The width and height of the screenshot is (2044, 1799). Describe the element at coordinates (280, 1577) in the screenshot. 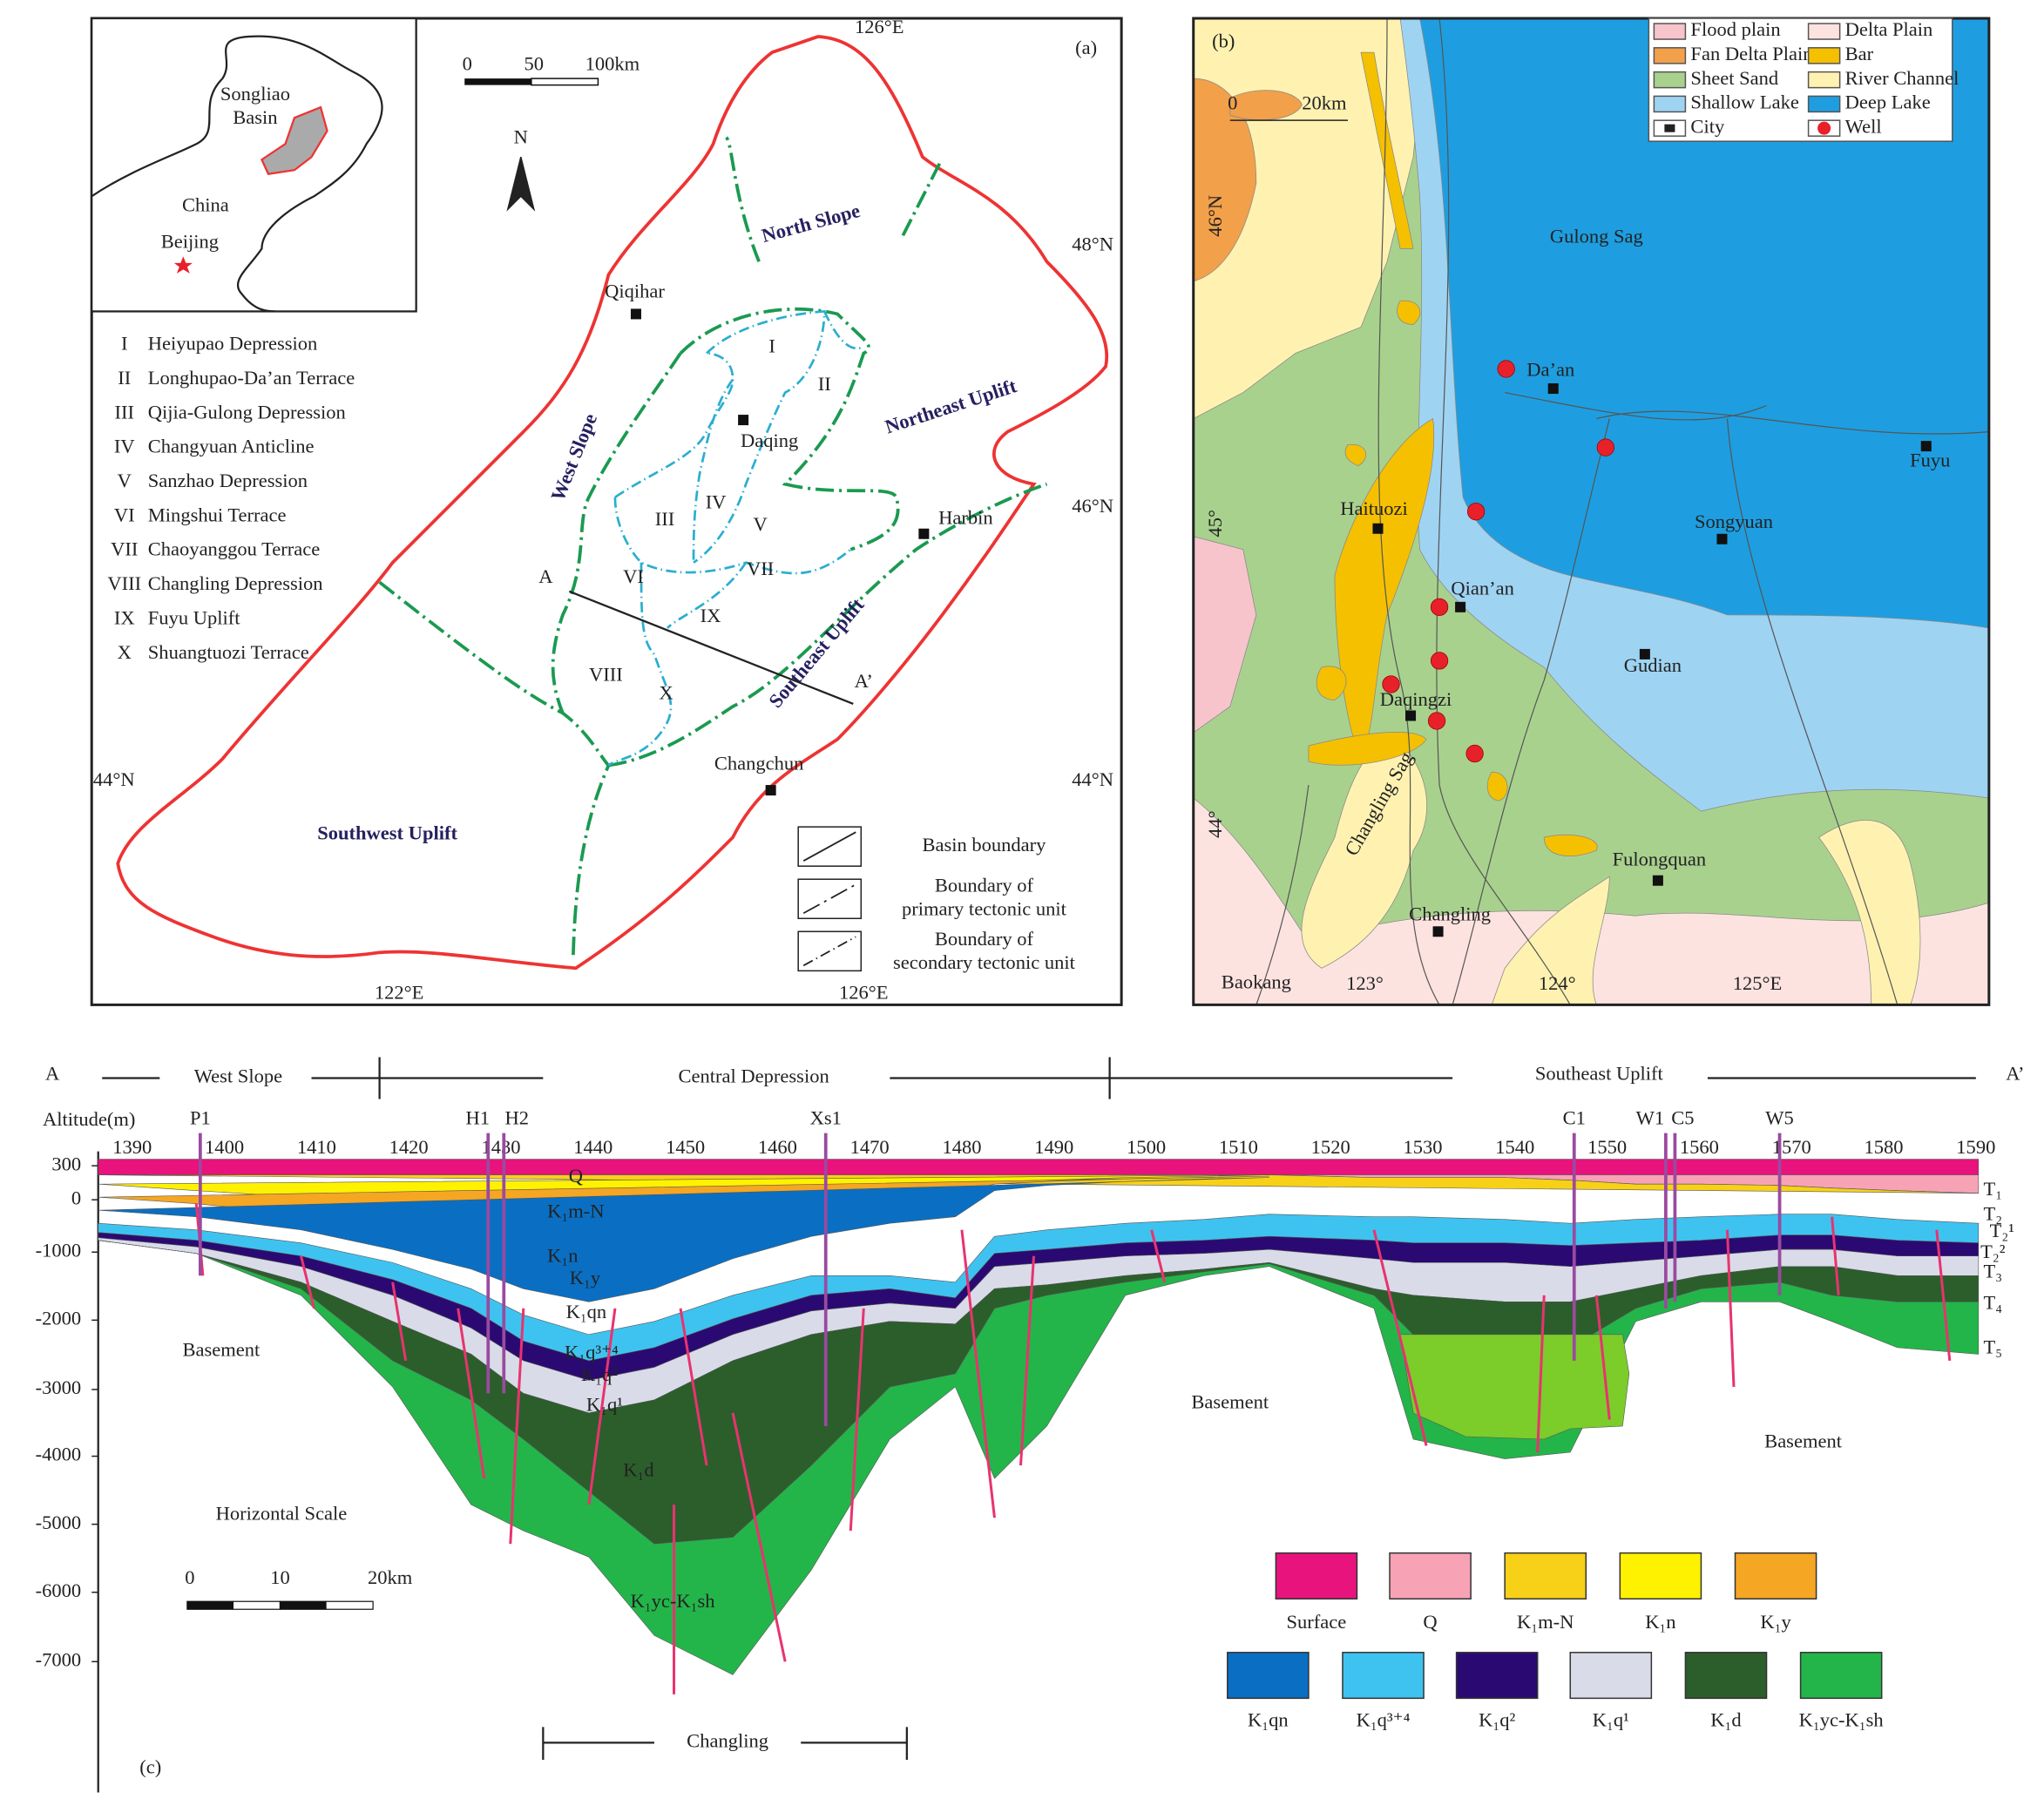

I see `scale-label: 10` at that location.